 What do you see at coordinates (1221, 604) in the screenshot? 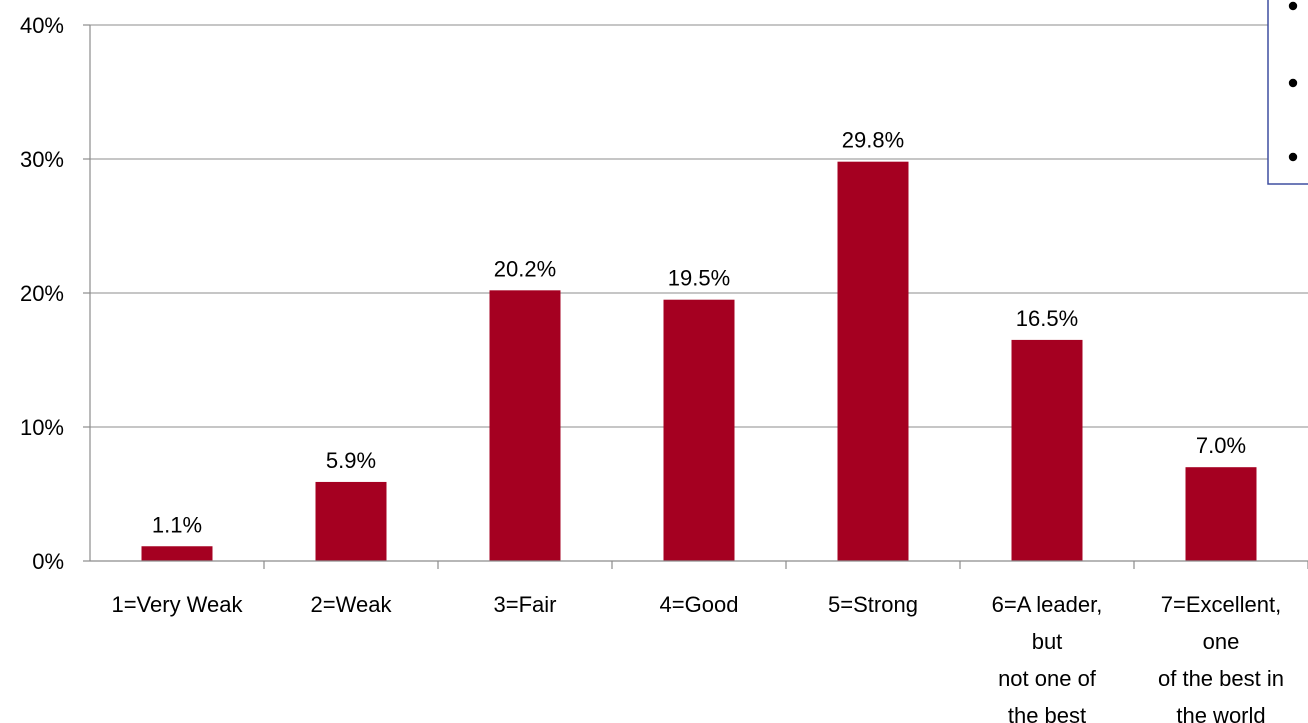
I see `x-tick-label-line: 7=Excellent,` at bounding box center [1221, 604].